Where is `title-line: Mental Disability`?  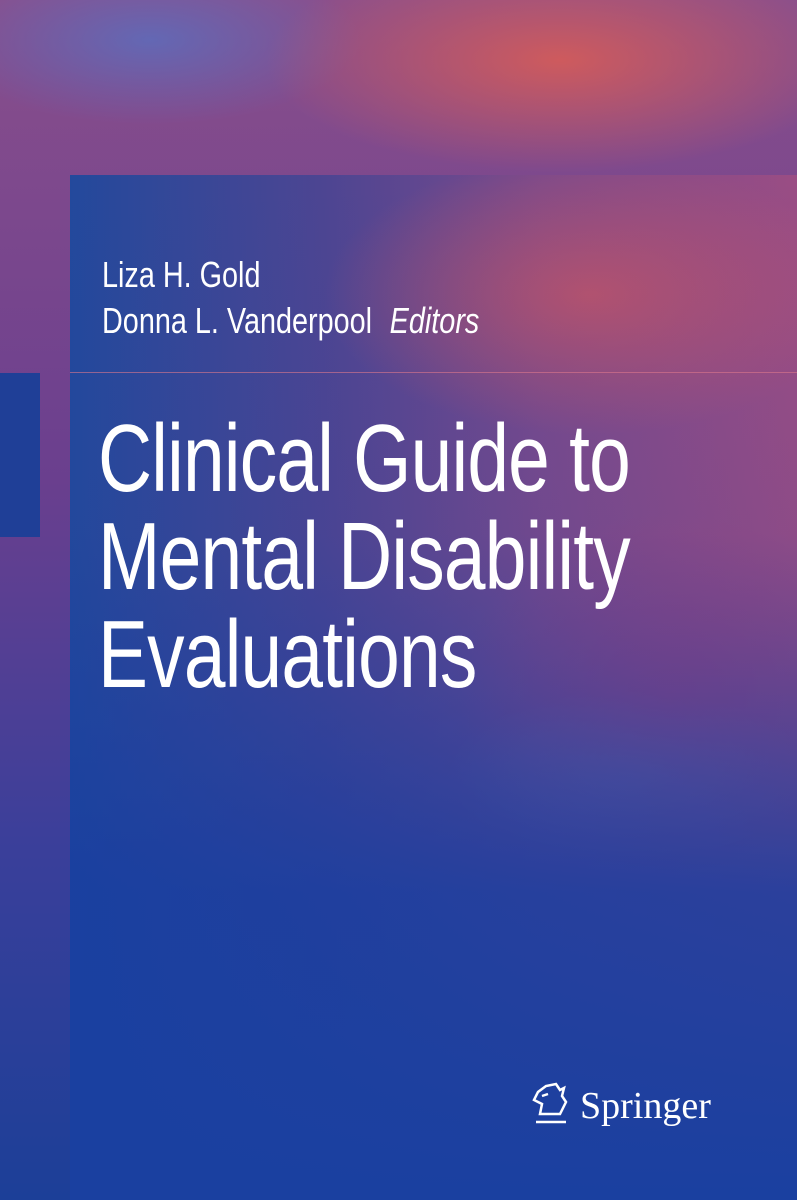 title-line: Mental Disability is located at coordinates (364, 556).